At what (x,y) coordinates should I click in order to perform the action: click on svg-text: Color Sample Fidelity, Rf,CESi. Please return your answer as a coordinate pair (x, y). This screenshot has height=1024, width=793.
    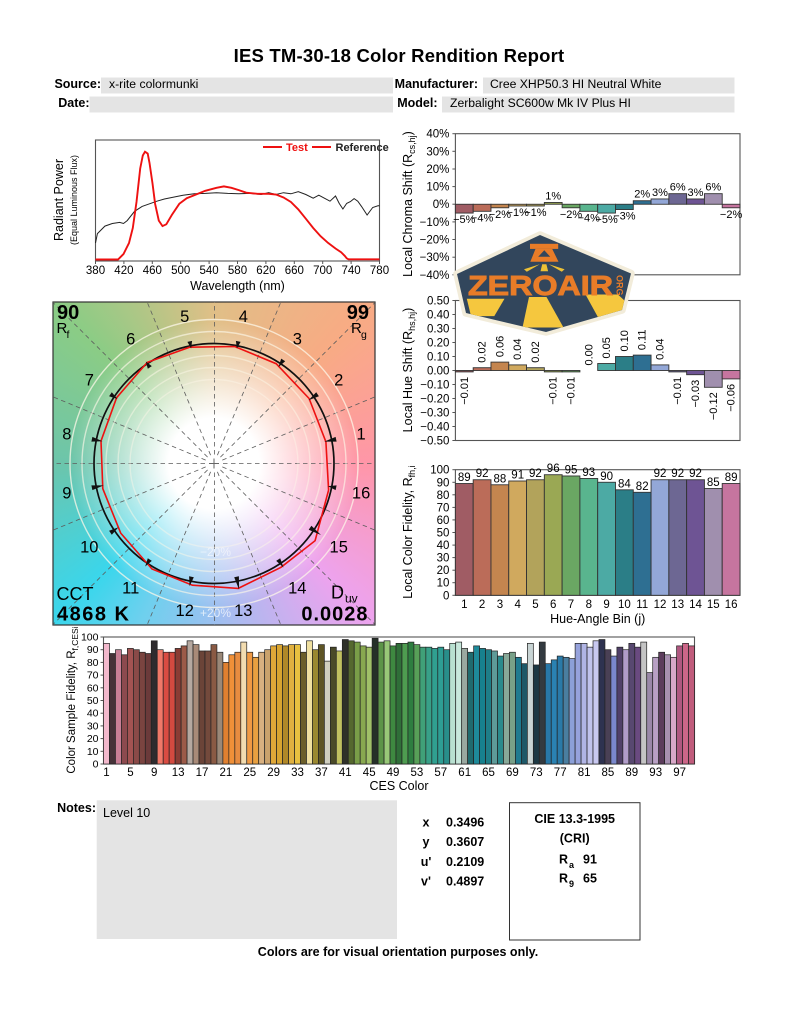
    Looking at the image, I should click on (73, 699).